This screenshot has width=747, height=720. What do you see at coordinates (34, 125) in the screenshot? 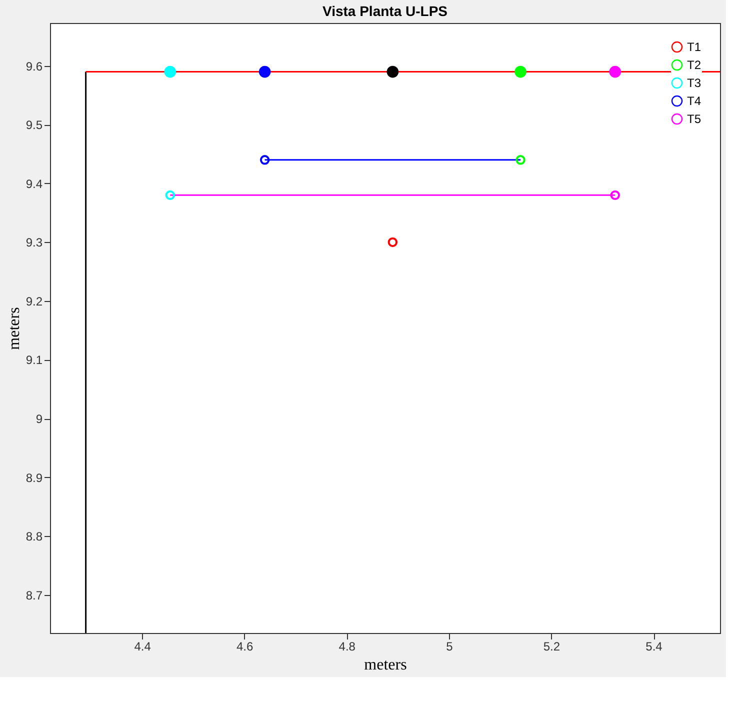
I see `y-tick-label: 9.5` at bounding box center [34, 125].